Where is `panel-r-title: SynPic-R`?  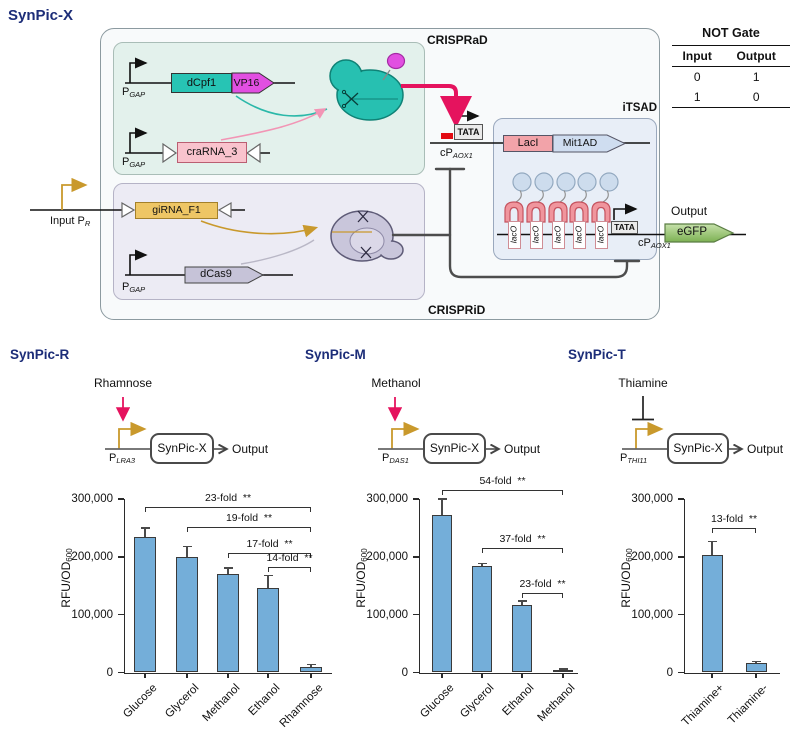
panel-r-title: SynPic-R is located at coordinates (40, 354).